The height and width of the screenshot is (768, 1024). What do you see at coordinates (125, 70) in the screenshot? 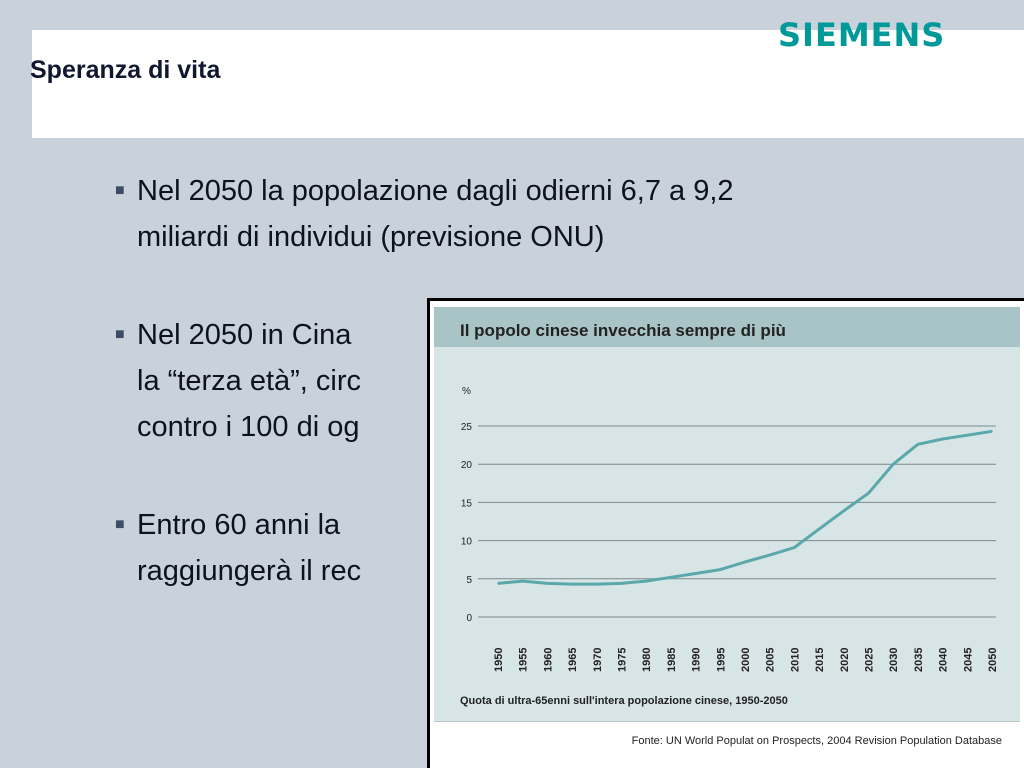
I see `slide-title: Speranza di vita` at bounding box center [125, 70].